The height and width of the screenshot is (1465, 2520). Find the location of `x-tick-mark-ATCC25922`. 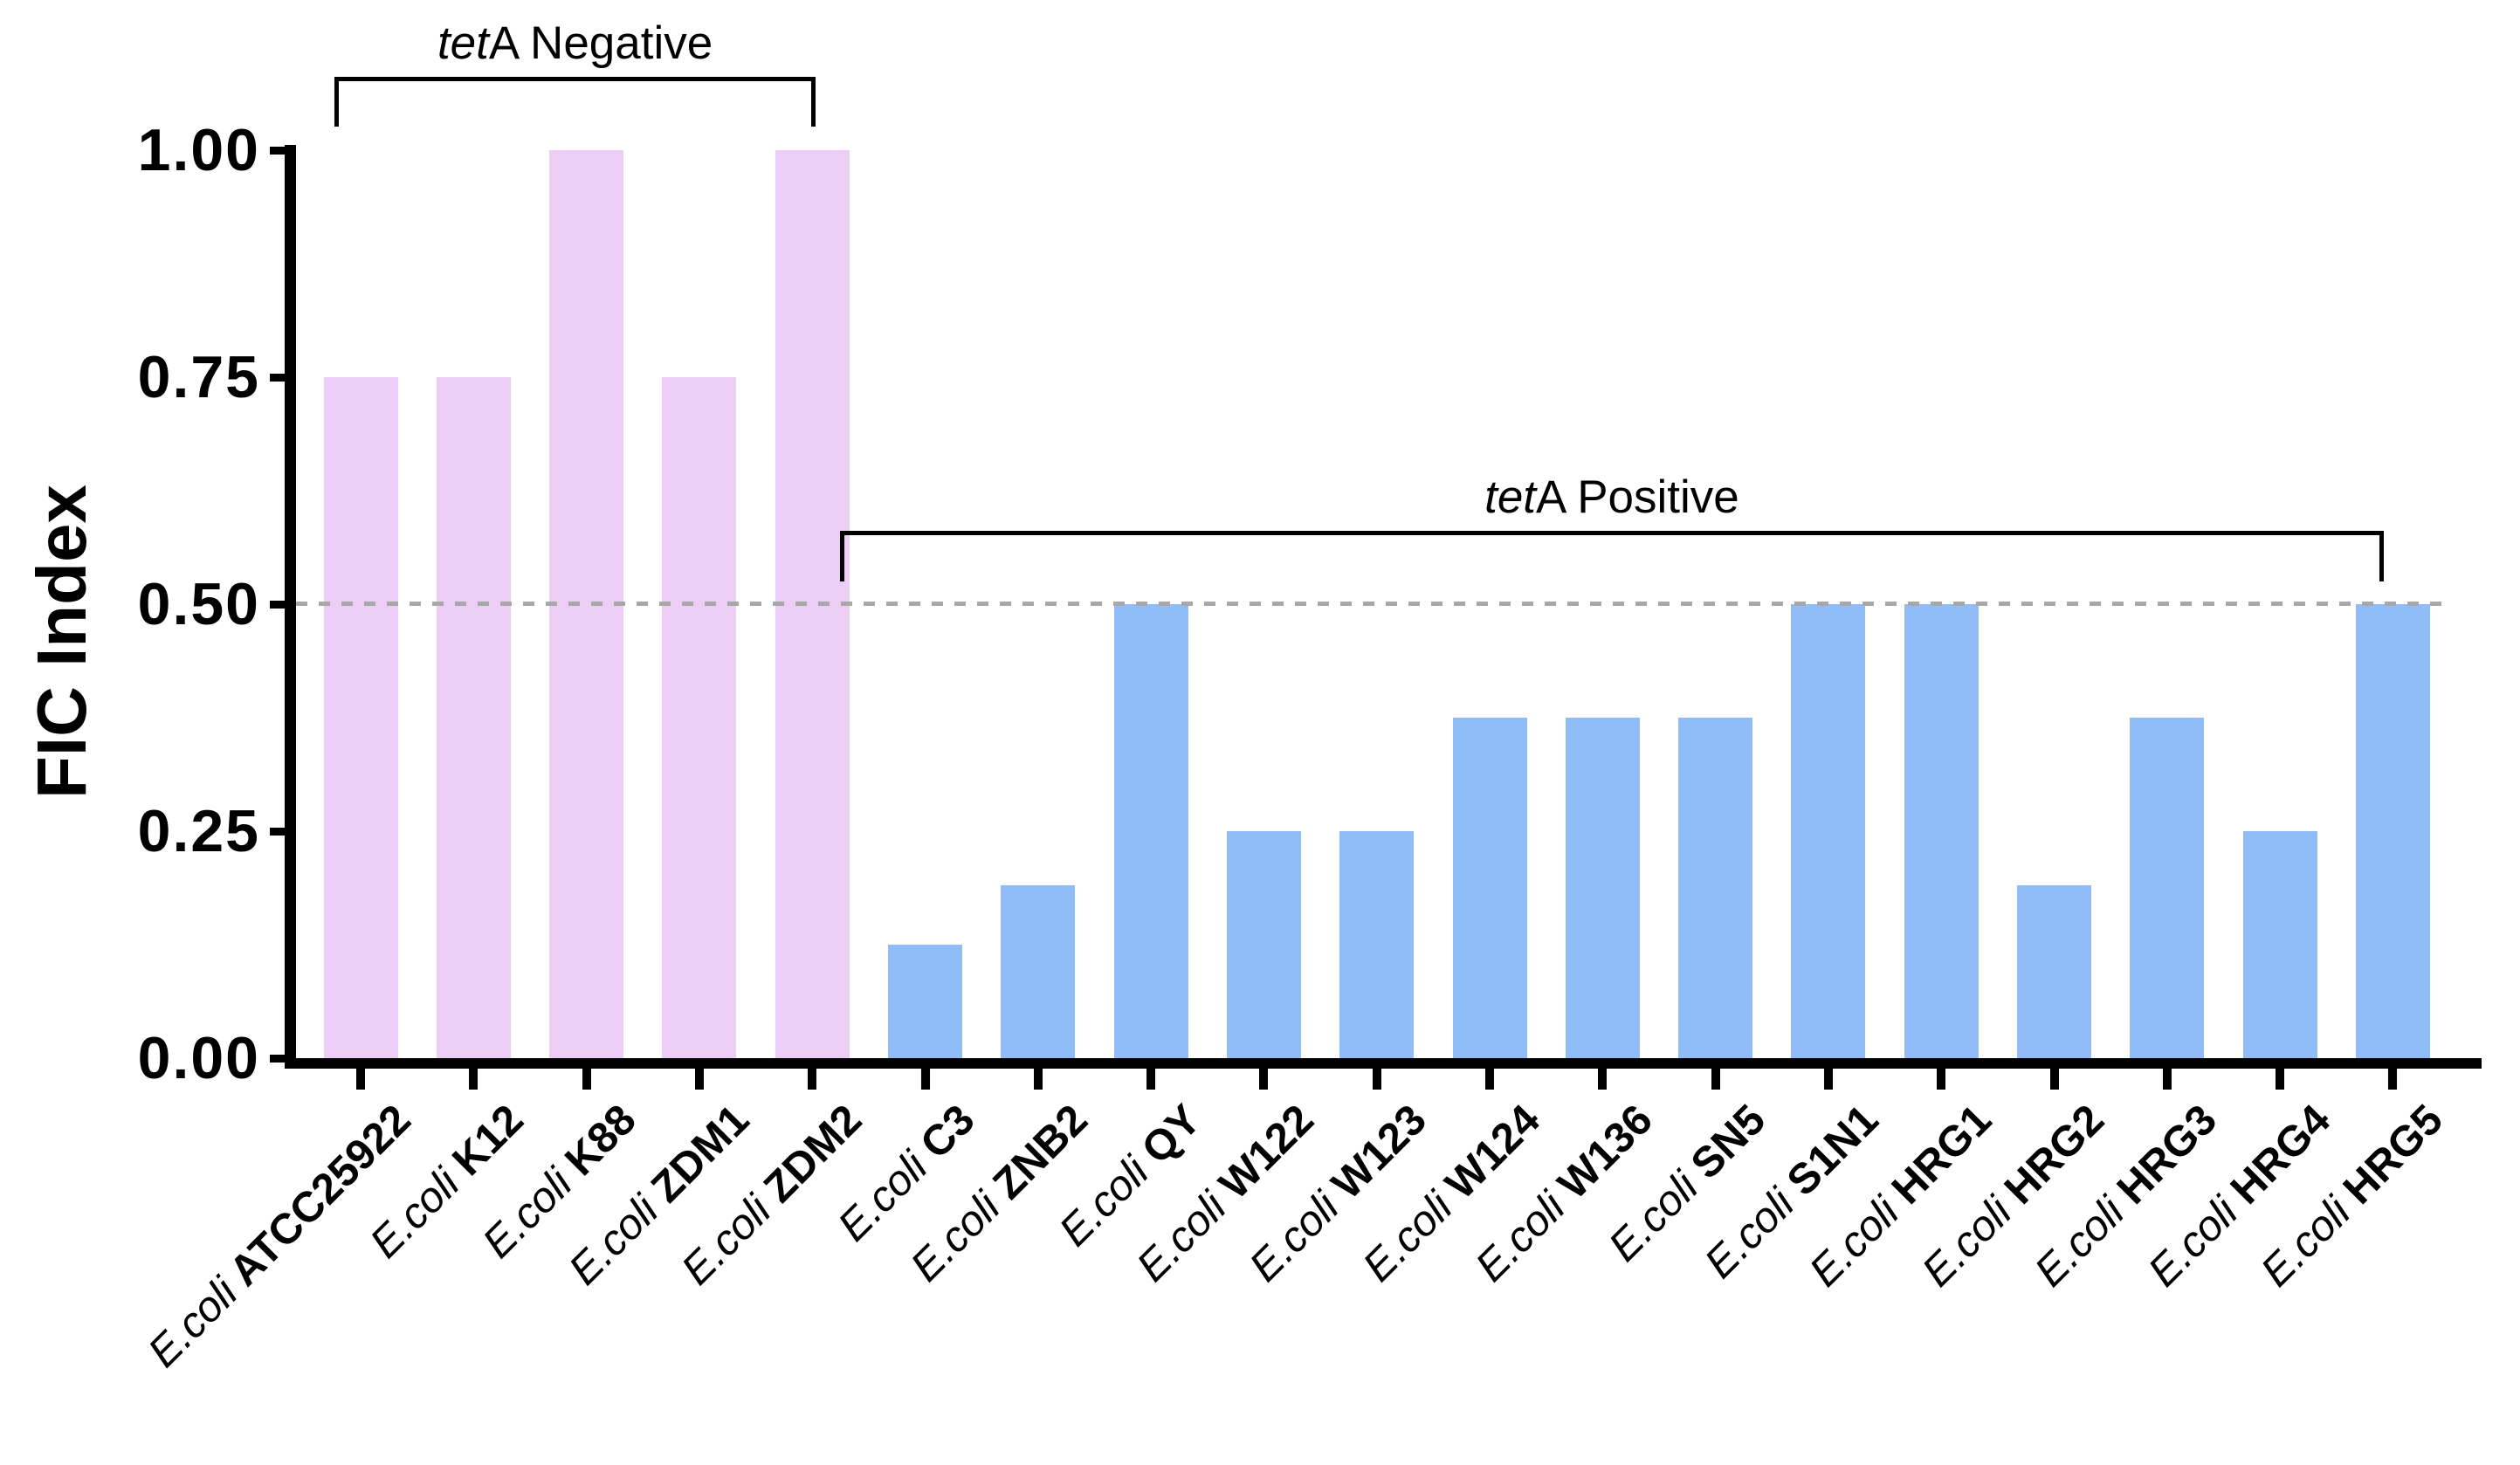

x-tick-mark-ATCC25922 is located at coordinates (360, 1079).